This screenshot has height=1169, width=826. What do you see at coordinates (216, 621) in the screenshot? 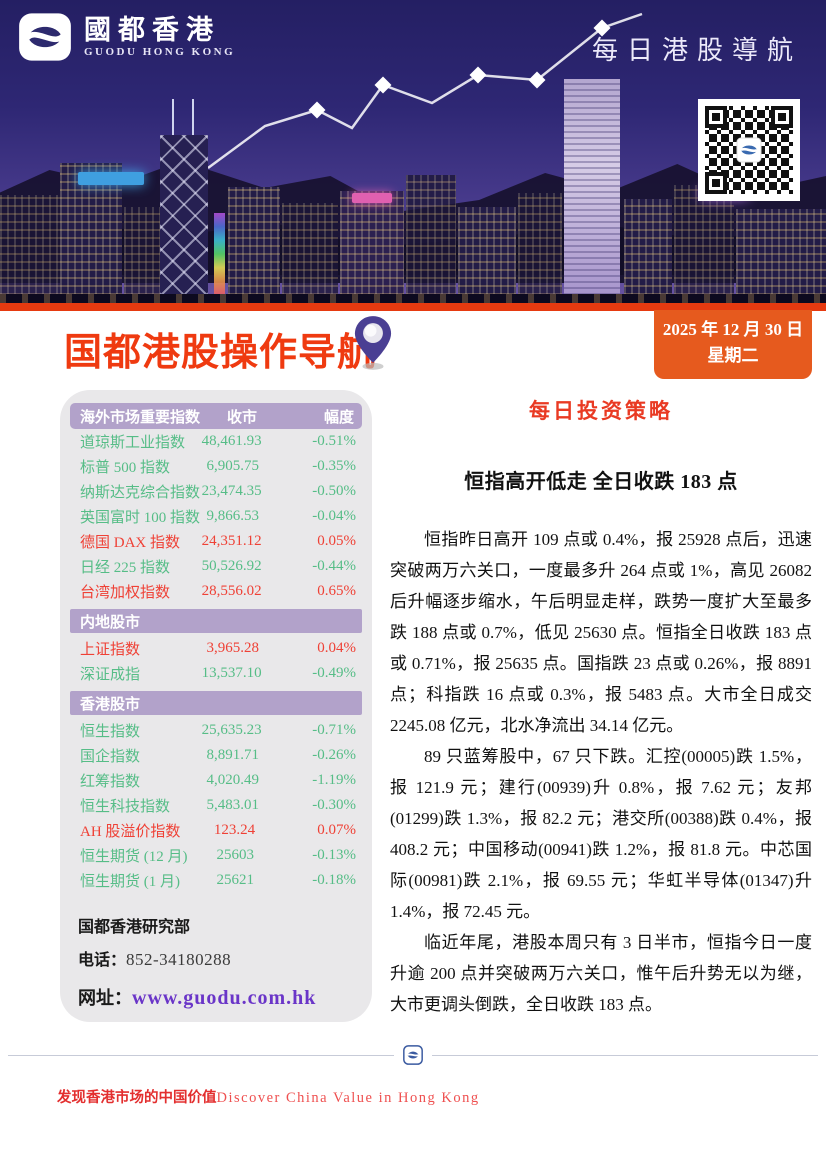
I see `section-header-mainland: 内地股市` at bounding box center [216, 621].